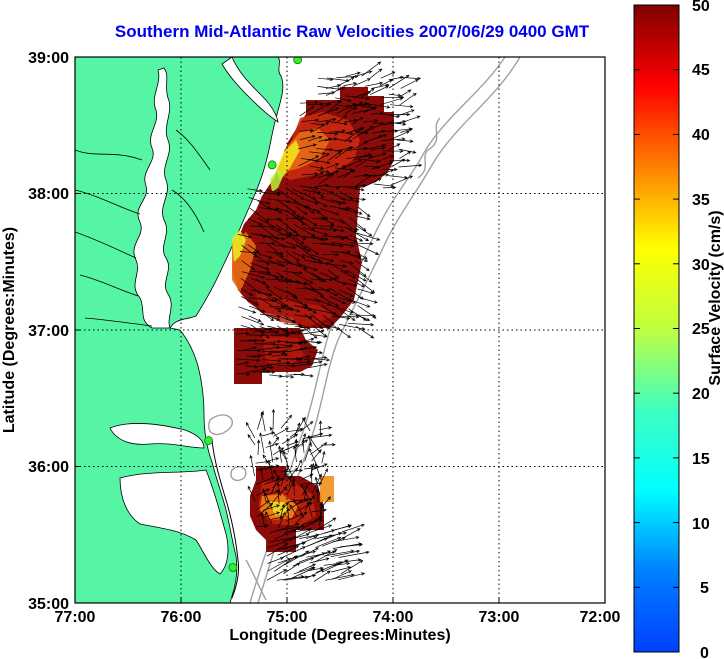 Image resolution: width=724 pixels, height=659 pixels. What do you see at coordinates (48, 58) in the screenshot?
I see `y-tick-label: 39:00` at bounding box center [48, 58].